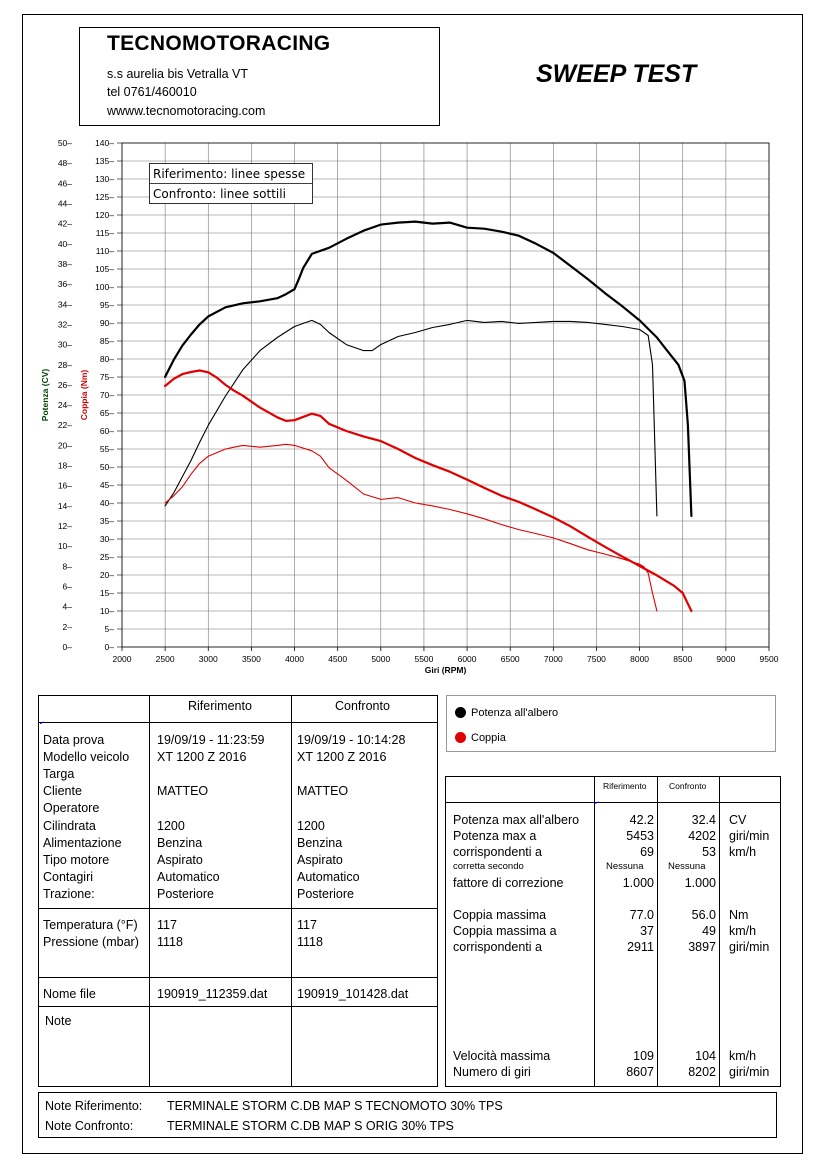  What do you see at coordinates (188, 877) in the screenshot?
I see `info-ref-value: Automatico` at bounding box center [188, 877].